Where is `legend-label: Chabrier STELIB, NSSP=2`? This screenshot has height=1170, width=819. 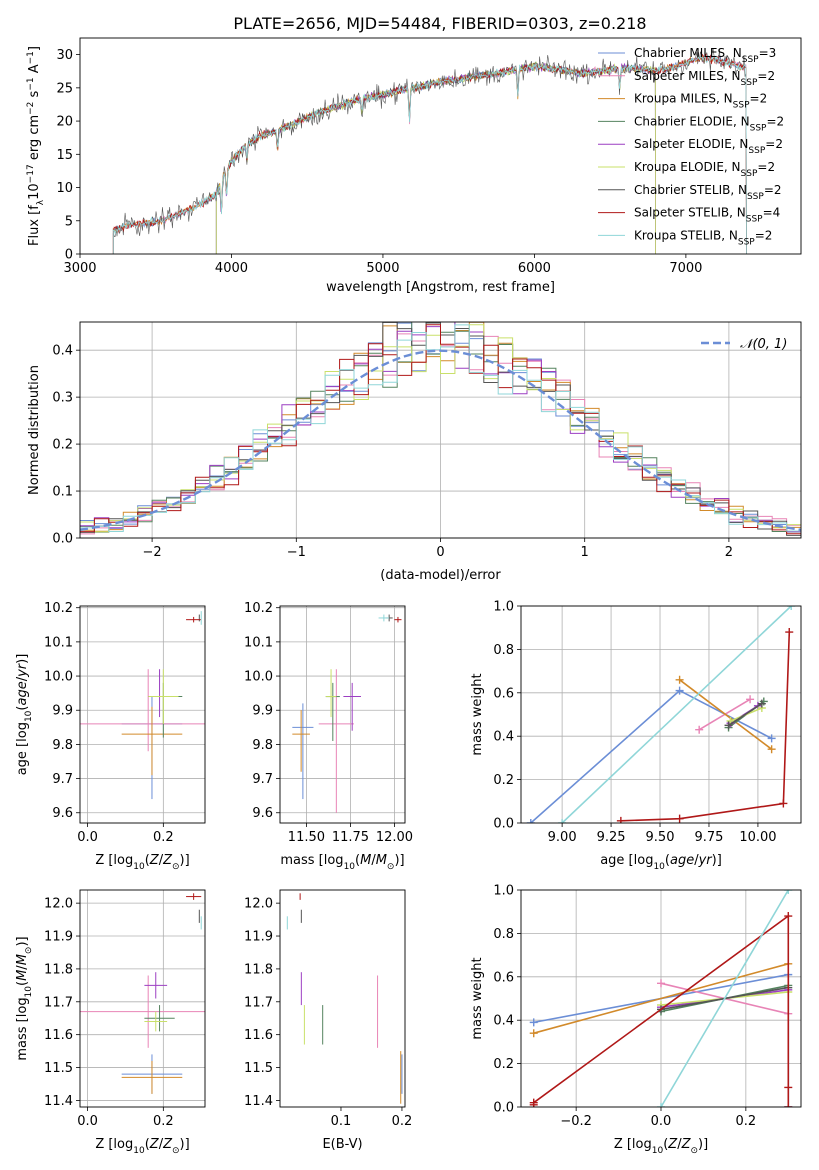
legend-label: Chabrier STELIB, NSSP=2 is located at coordinates (708, 192).